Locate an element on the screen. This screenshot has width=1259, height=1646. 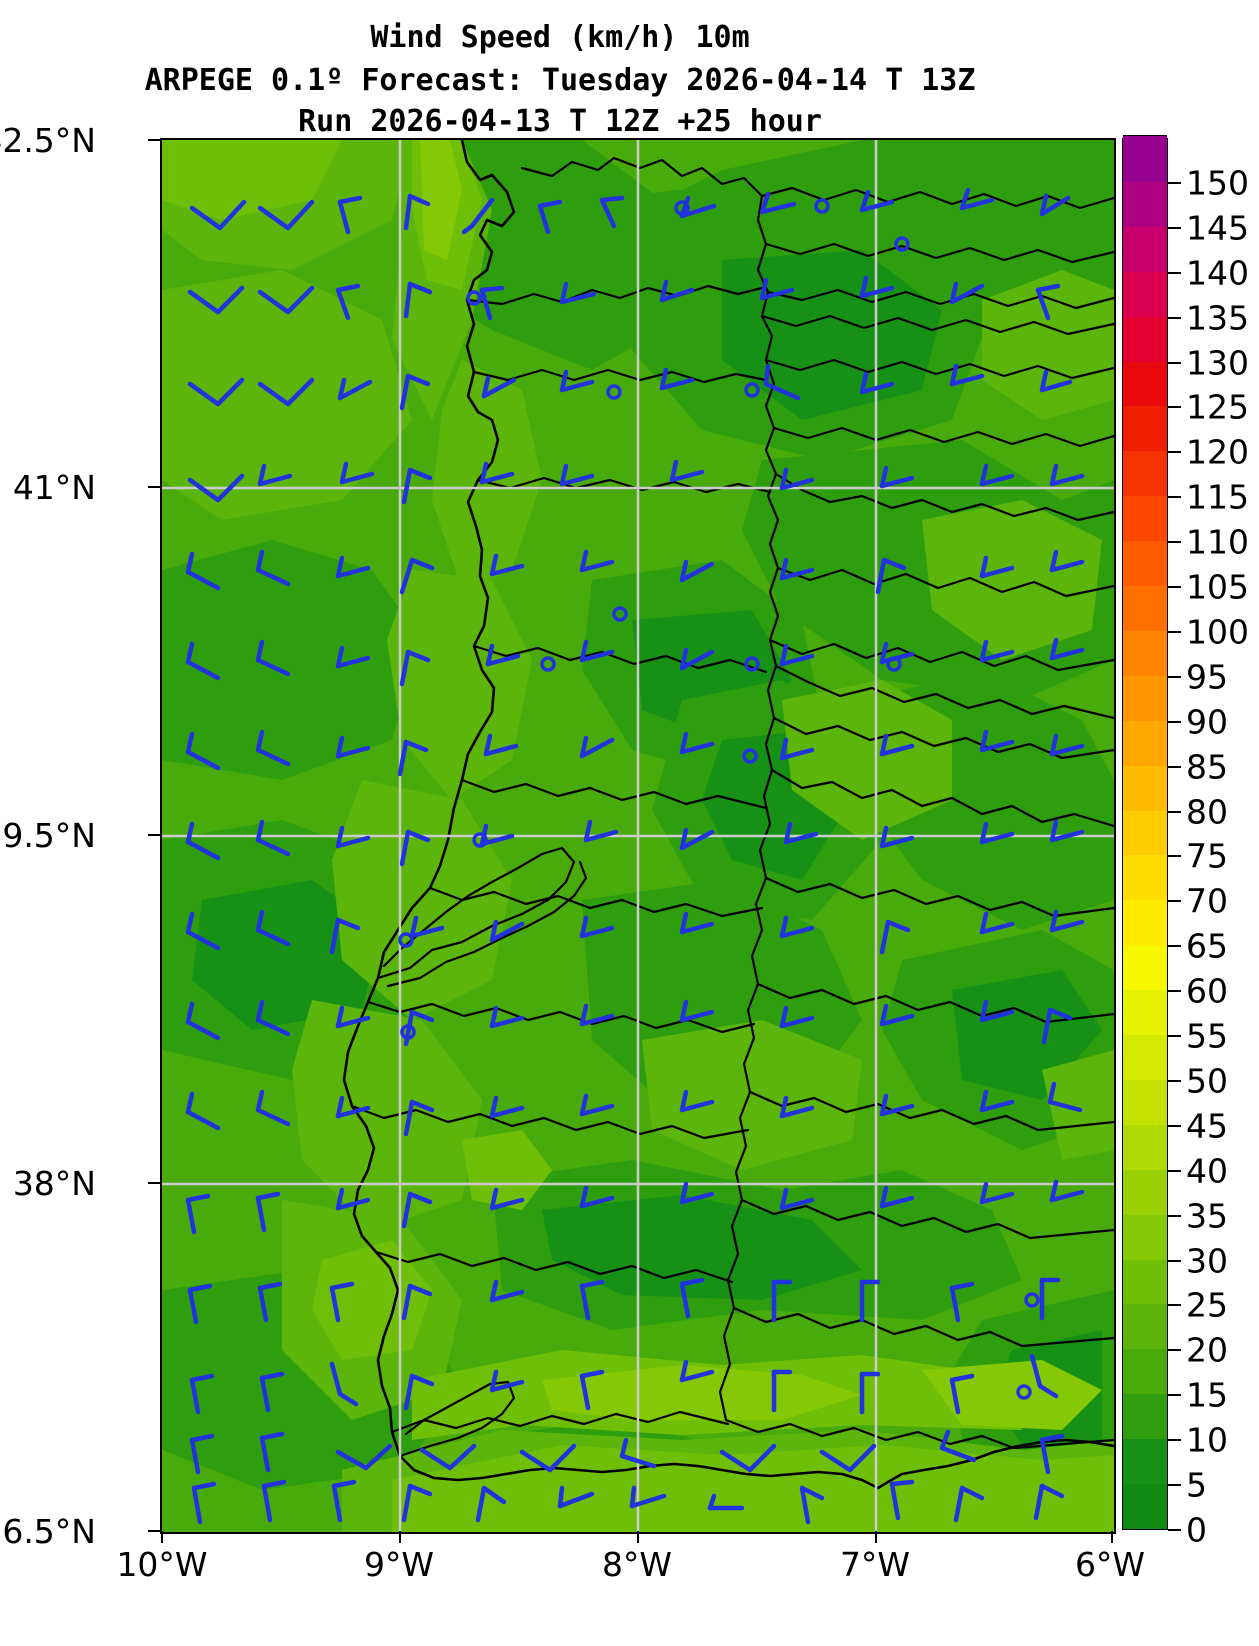
colorbar-tick-label: 105 is located at coordinates (1217, 587).